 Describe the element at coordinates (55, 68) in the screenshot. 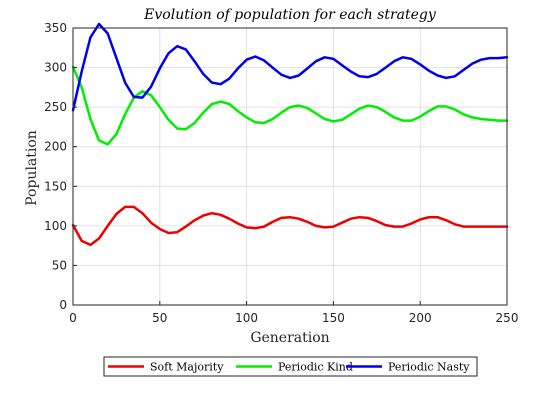

I see `y-tick-label: 300` at that location.